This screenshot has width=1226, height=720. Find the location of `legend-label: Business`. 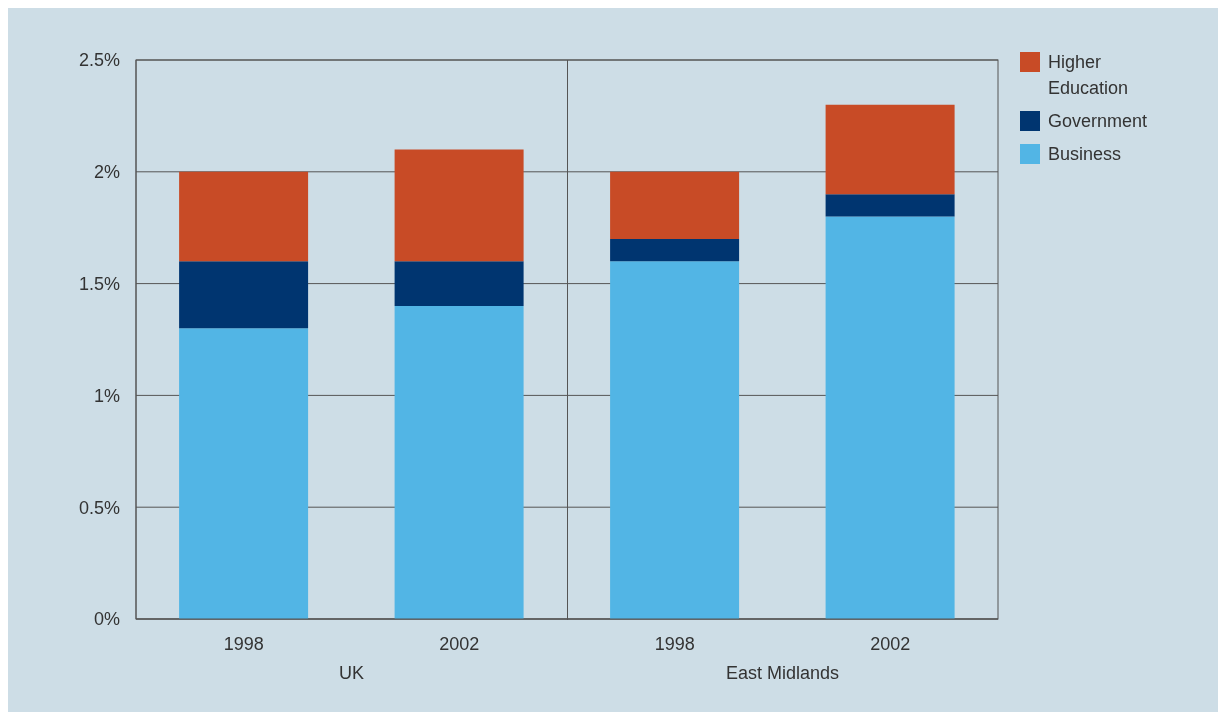

legend-label: Business is located at coordinates (1085, 154).